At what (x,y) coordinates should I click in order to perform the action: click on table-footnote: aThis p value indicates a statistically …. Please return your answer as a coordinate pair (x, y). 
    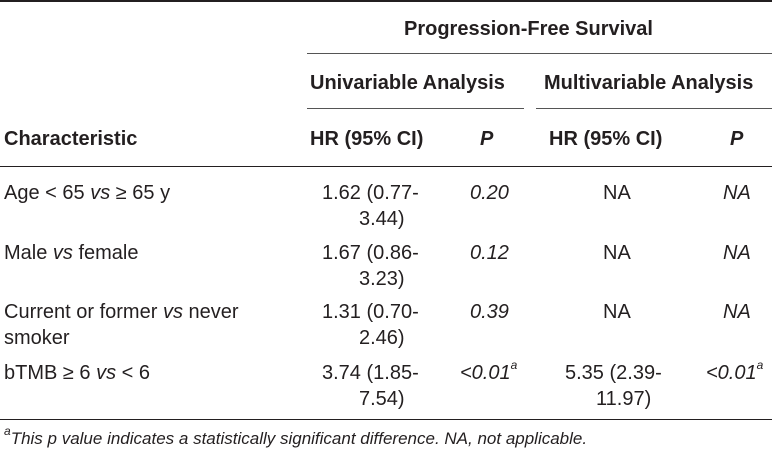
    Looking at the image, I should click on (296, 436).